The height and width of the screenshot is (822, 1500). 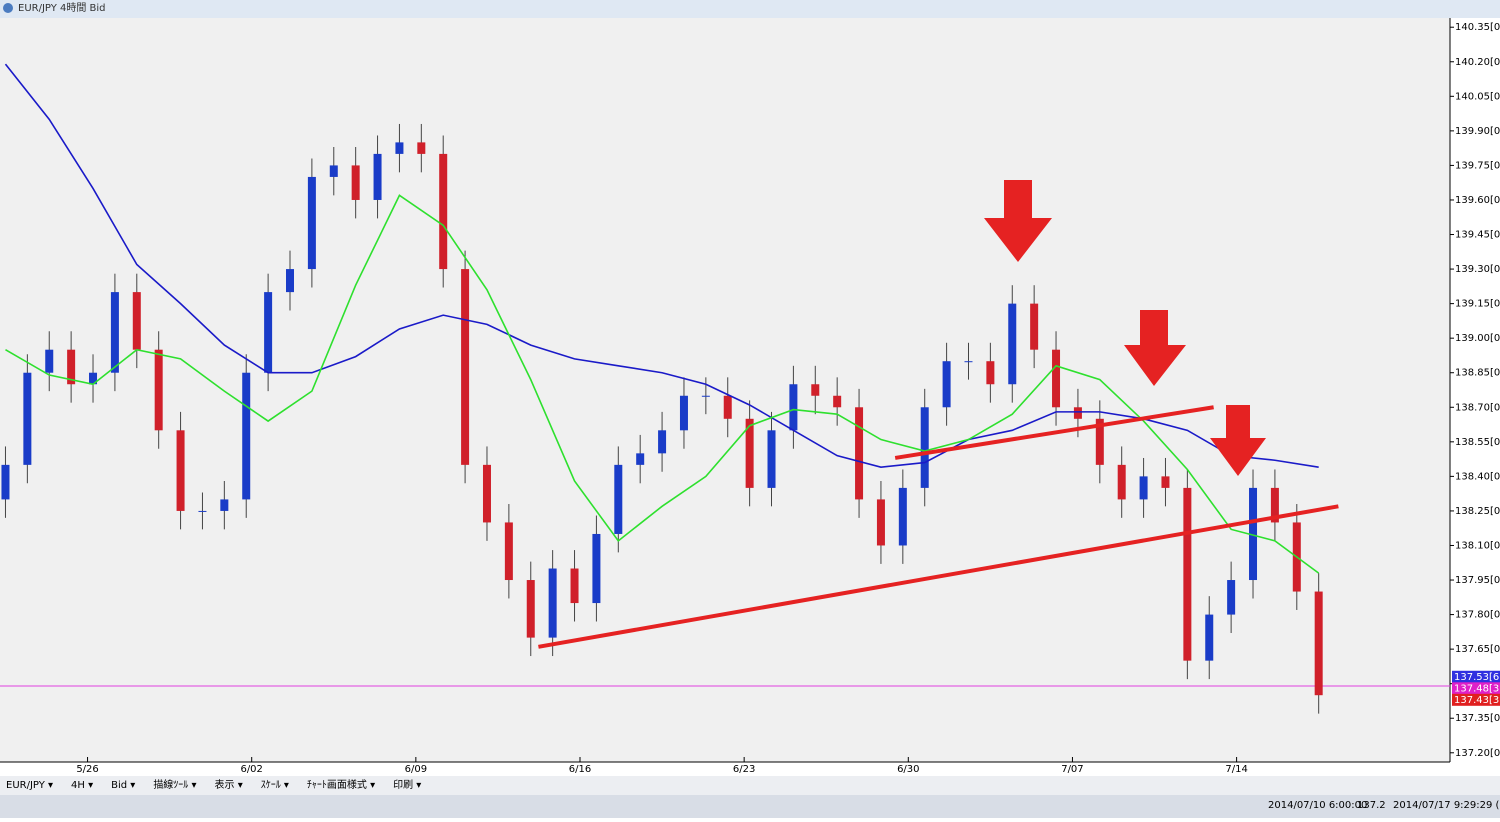 I want to click on window-title: EUR/JPY 4時間 Bid, so click(x=62, y=8).